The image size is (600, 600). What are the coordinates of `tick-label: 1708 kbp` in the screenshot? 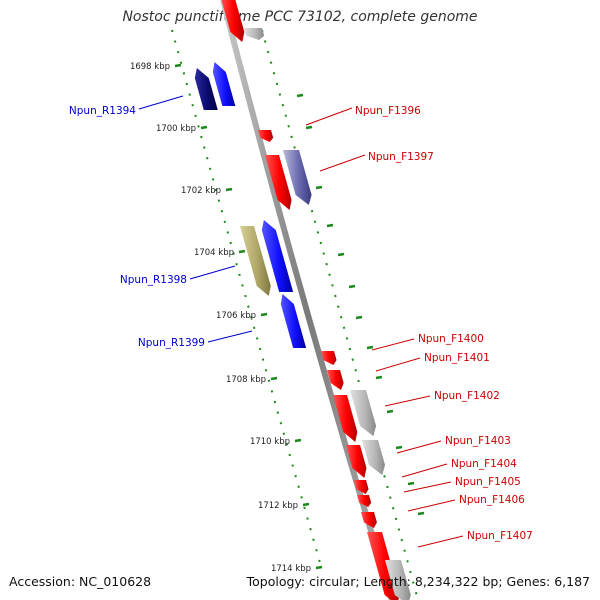 It's located at (246, 380).